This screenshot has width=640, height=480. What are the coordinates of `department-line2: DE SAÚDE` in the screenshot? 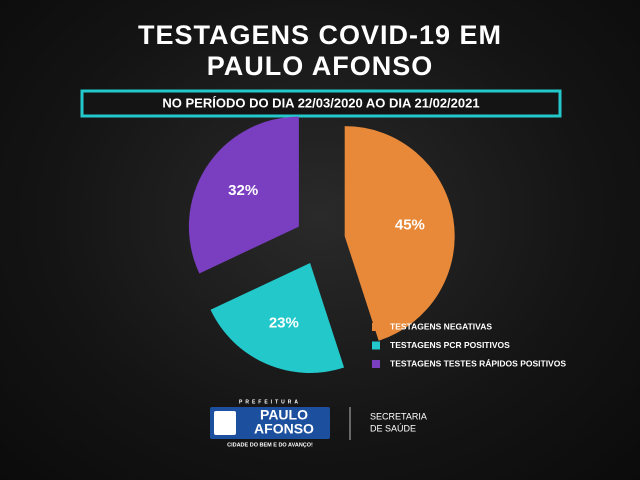 It's located at (393, 428).